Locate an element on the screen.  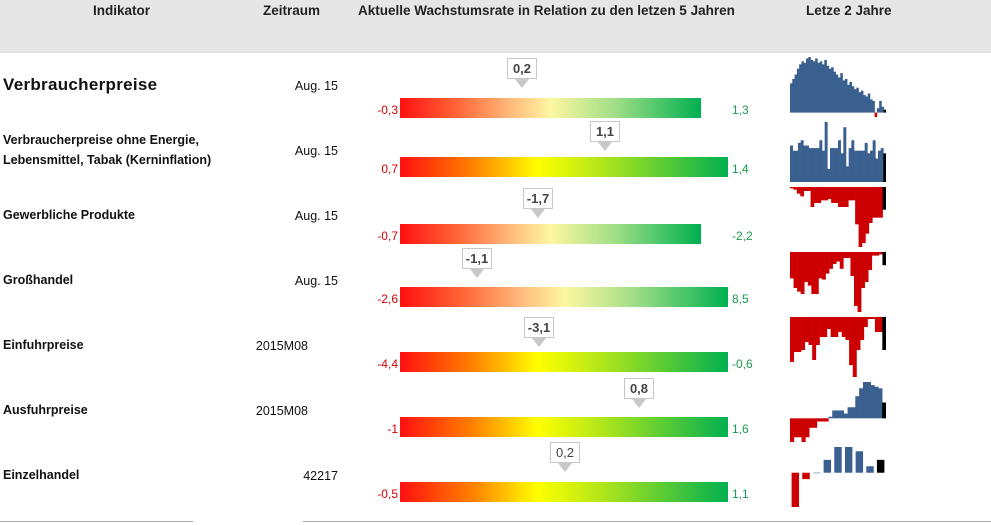
current-value: 1,1 is located at coordinates (605, 131).